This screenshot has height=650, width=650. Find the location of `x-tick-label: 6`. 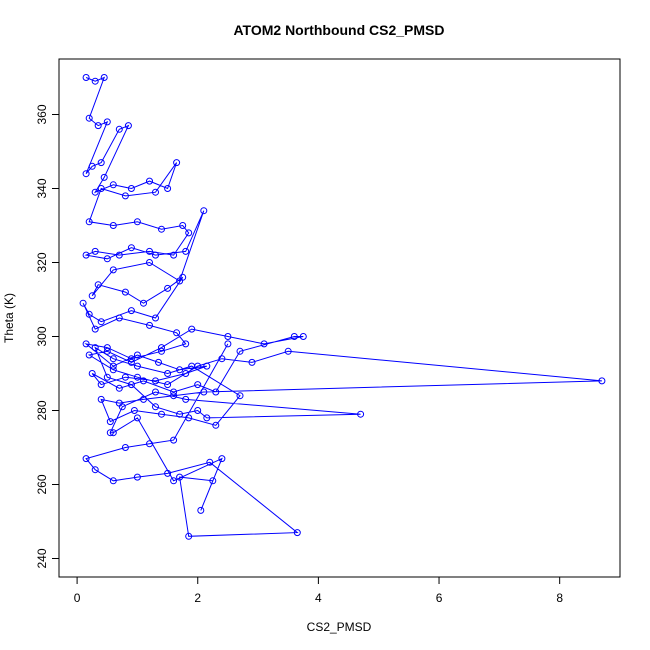

x-tick-label: 6 is located at coordinates (439, 598).